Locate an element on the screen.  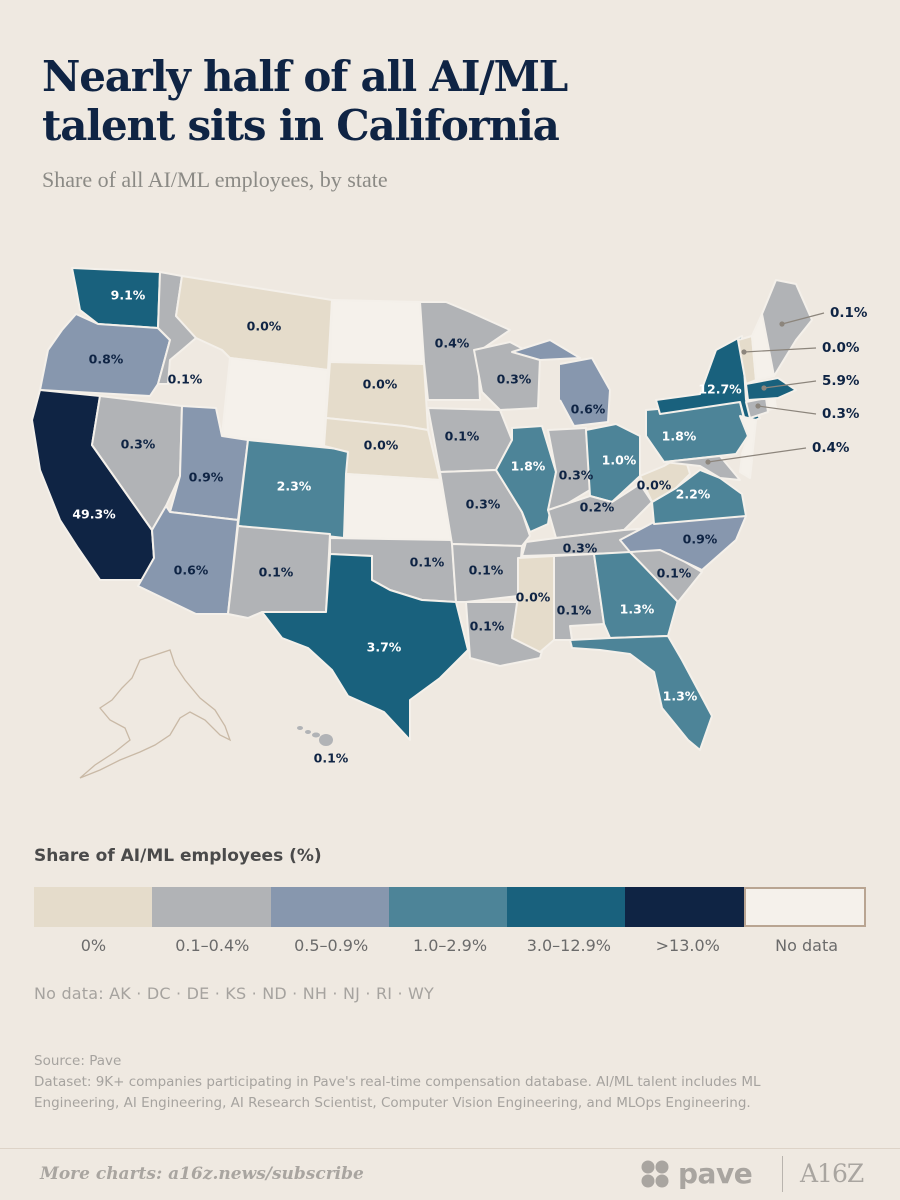
callout-label-ct: 0.3% is located at coordinates (841, 414).